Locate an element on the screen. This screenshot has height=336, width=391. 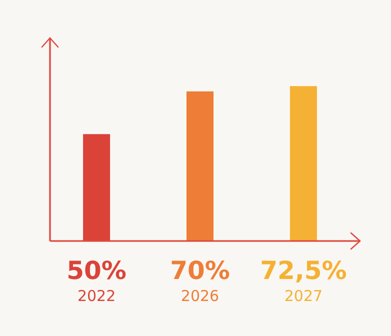
x-tick-label: 2026 is located at coordinates (200, 296).